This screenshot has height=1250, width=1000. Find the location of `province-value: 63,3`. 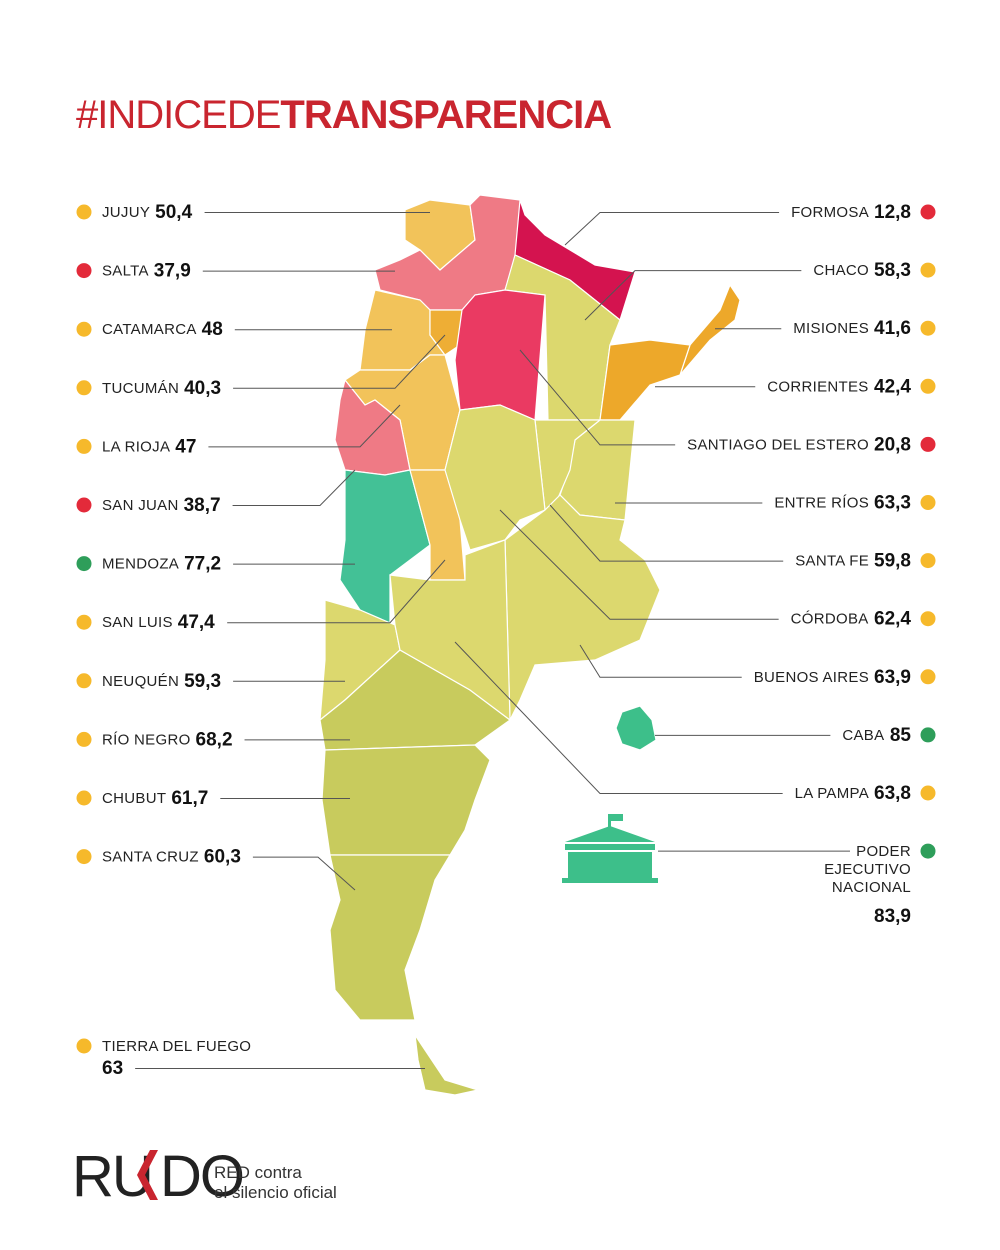

province-value: 63,3 is located at coordinates (892, 503).